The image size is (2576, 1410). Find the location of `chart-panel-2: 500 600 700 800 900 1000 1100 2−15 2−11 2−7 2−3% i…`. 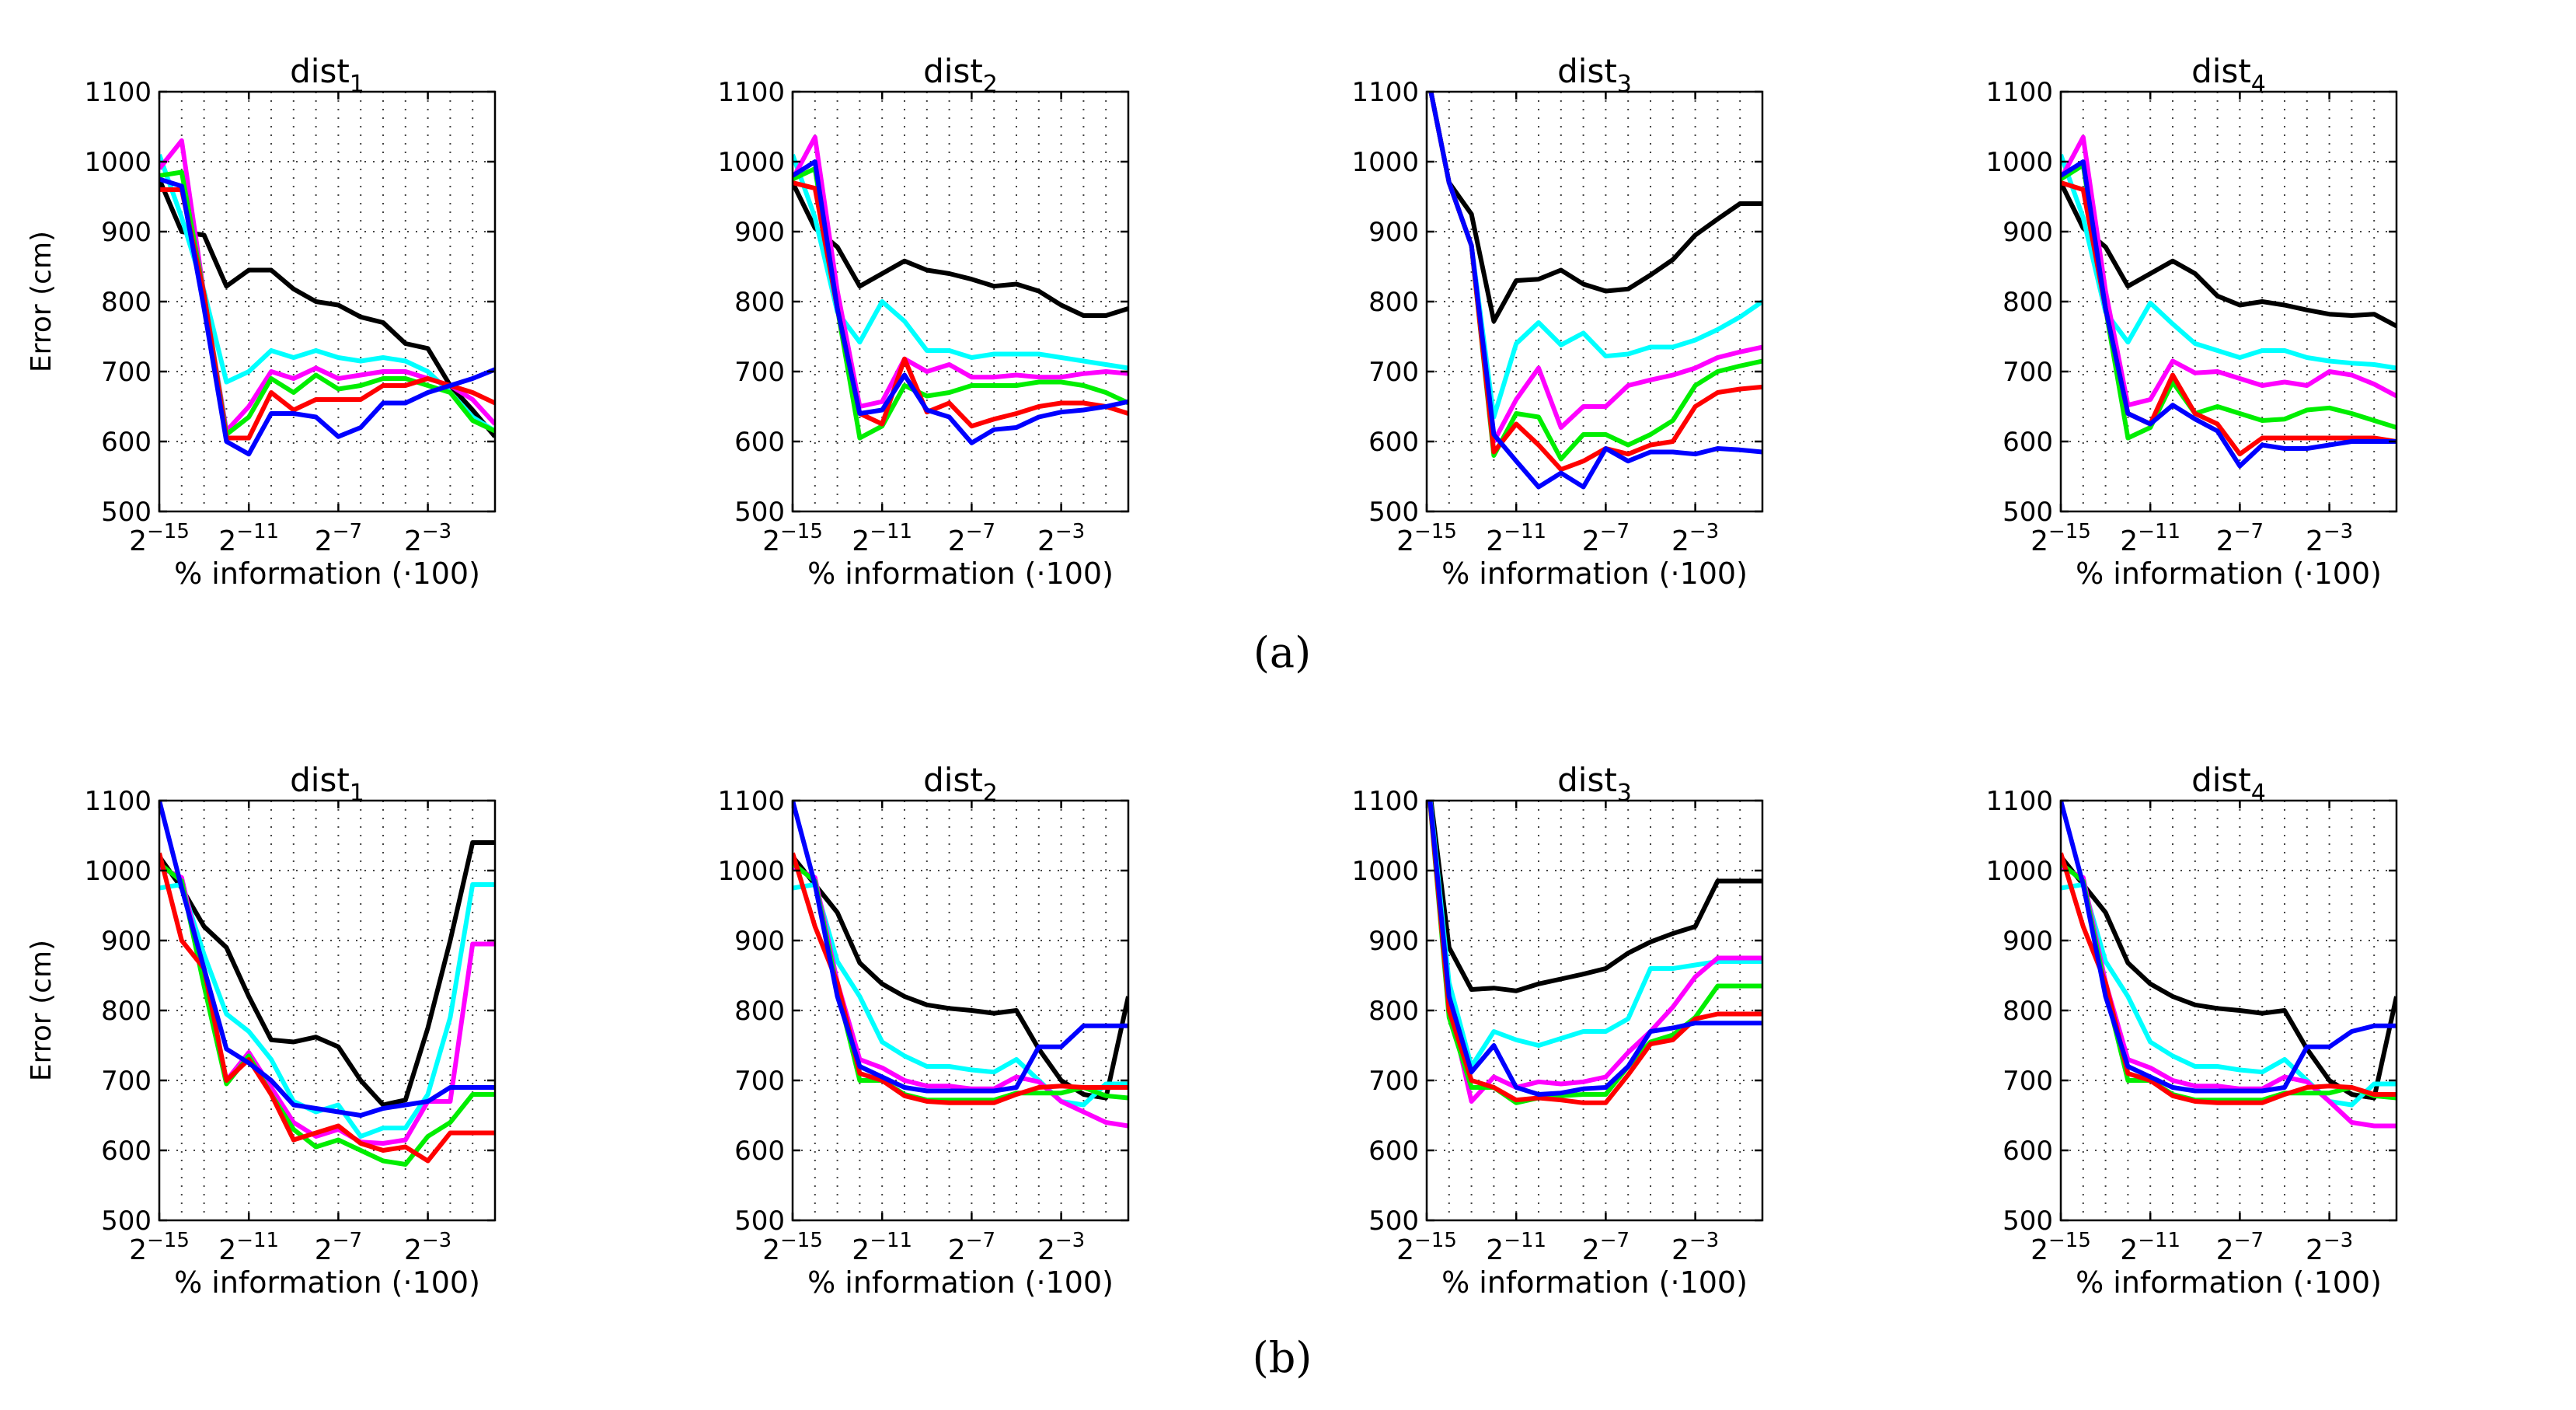

chart-panel-2: 500 600 700 800 900 1000 1100 2−15 2−11 2−7 2−3% i… is located at coordinates (1557, 321).